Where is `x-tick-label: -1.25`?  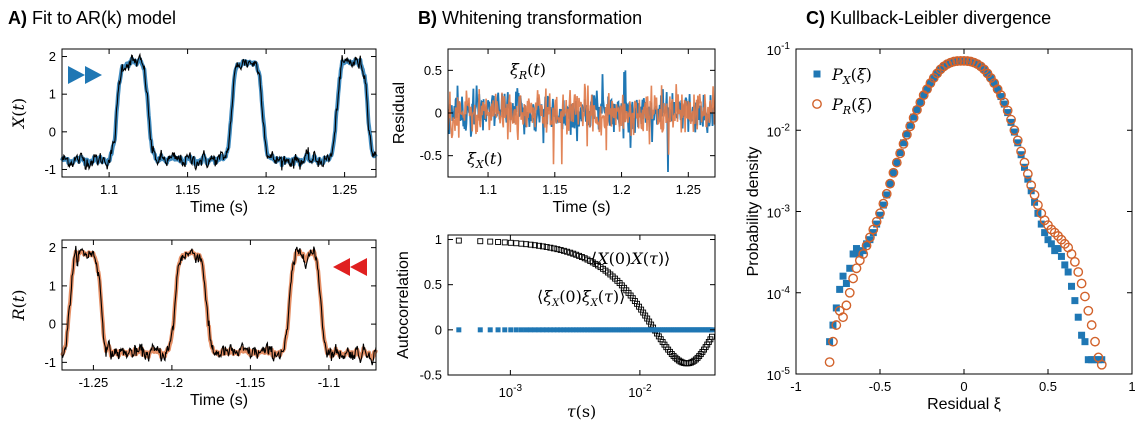
x-tick-label: -1.25 is located at coordinates (94, 382).